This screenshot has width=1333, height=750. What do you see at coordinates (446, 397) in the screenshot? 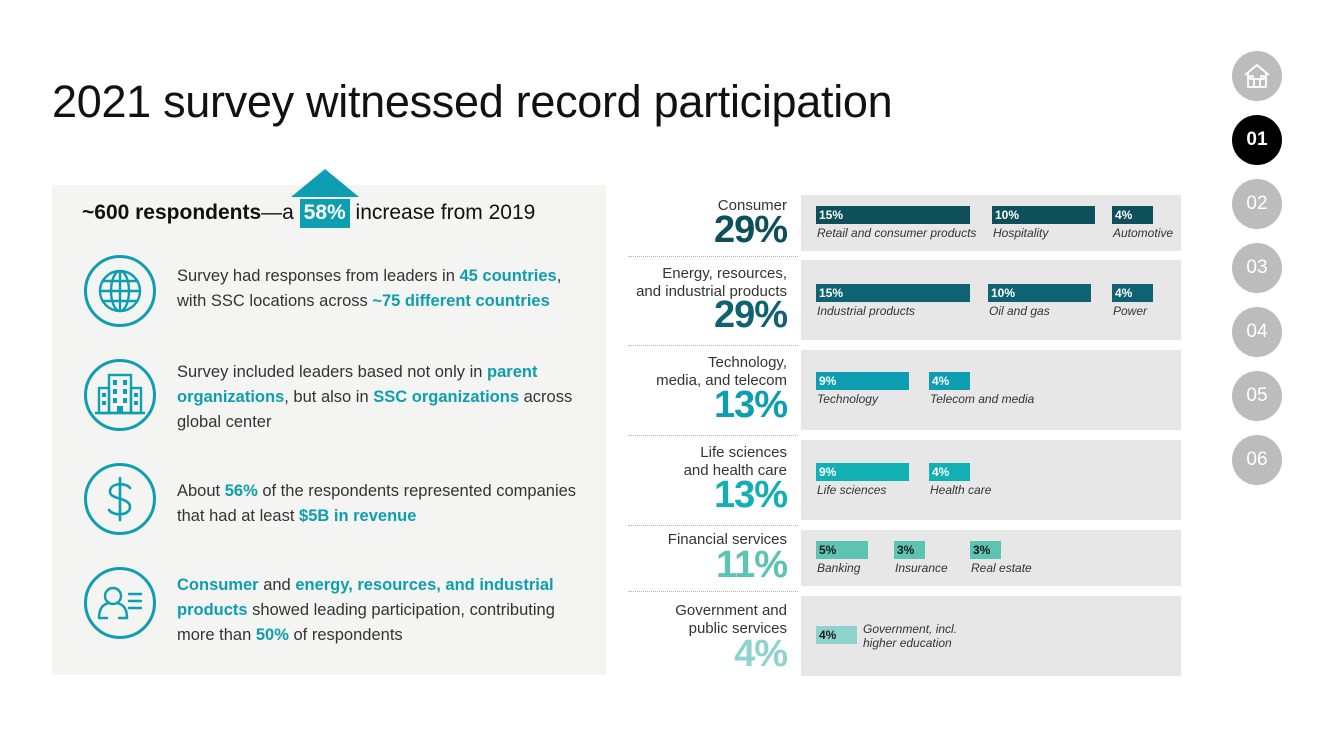
I see `highlight-text: SSC organizations` at bounding box center [446, 397].